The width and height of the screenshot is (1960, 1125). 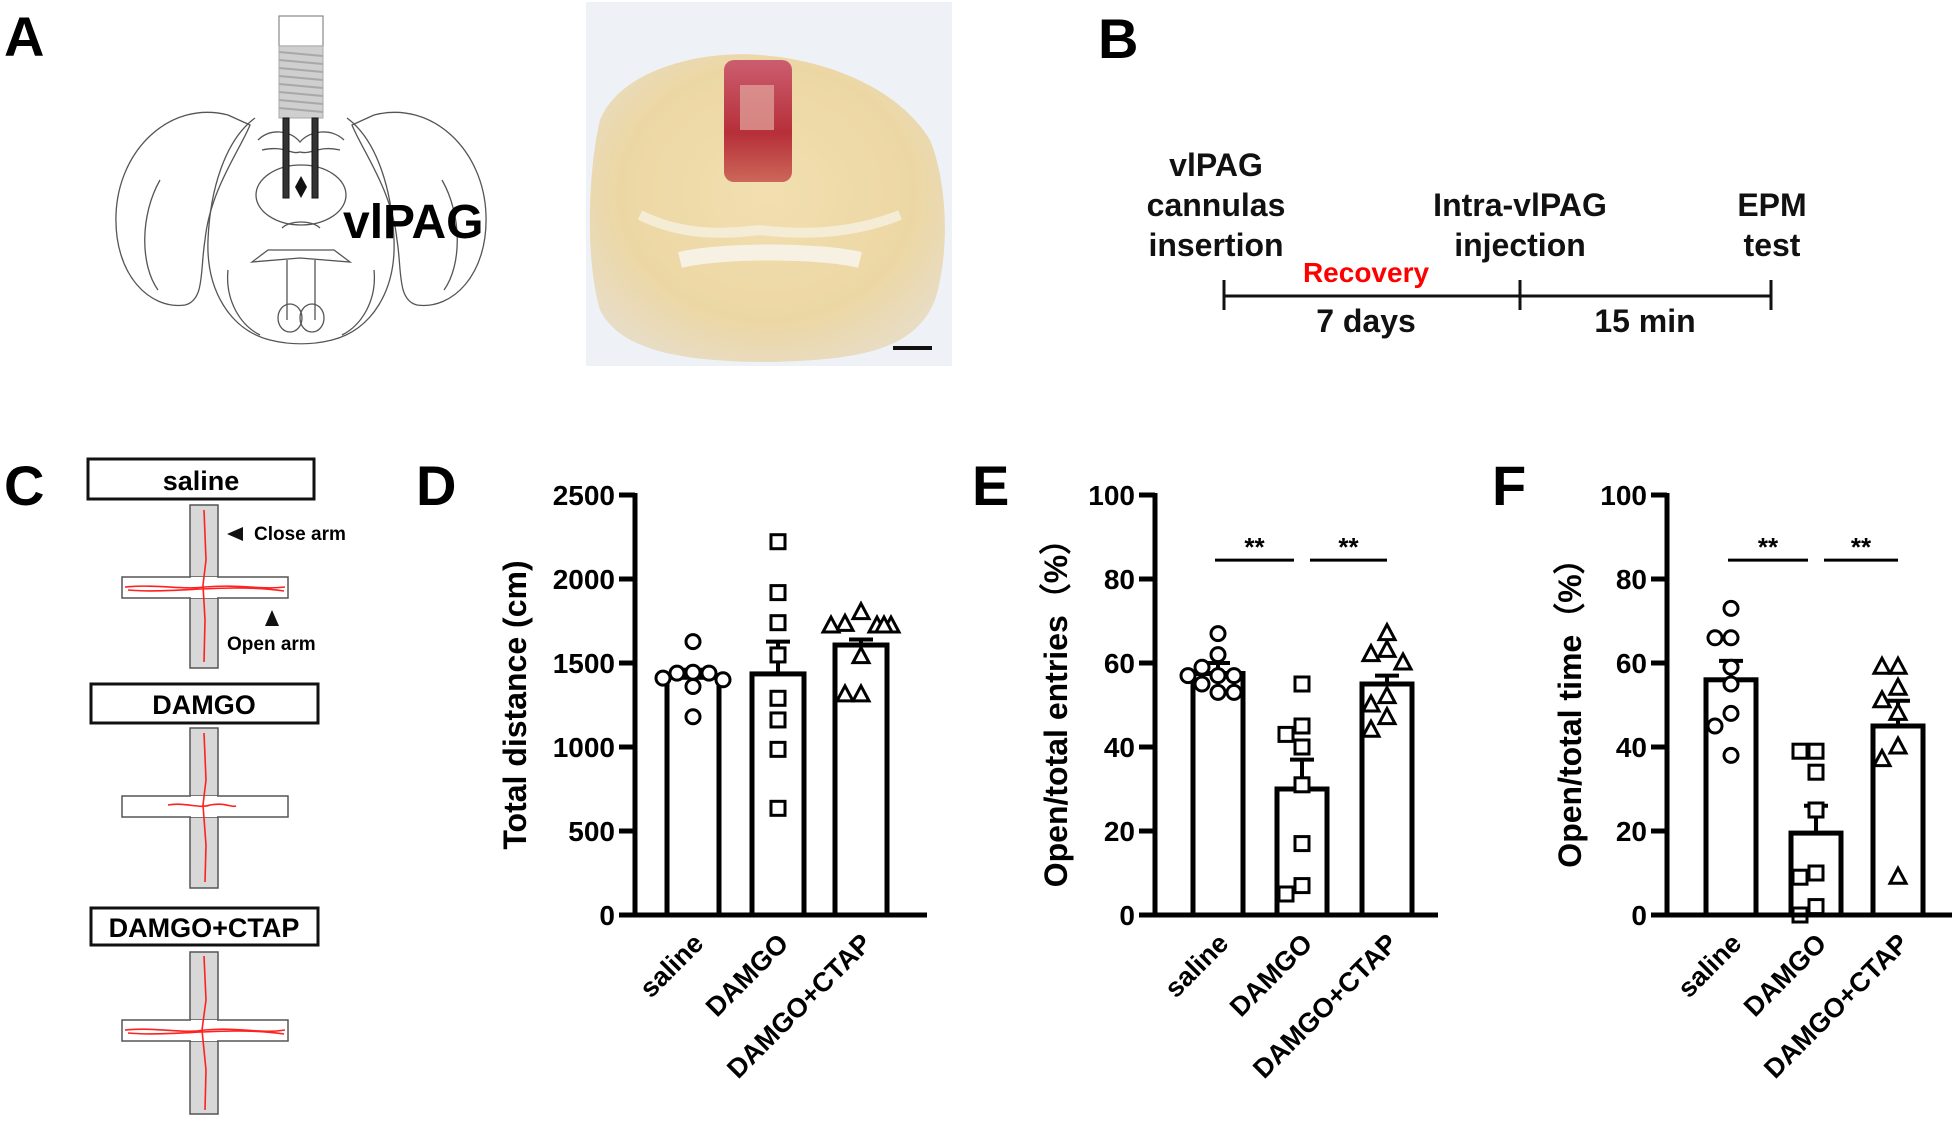 What do you see at coordinates (1118, 38) in the screenshot?
I see `panel-label-b: B` at bounding box center [1118, 38].